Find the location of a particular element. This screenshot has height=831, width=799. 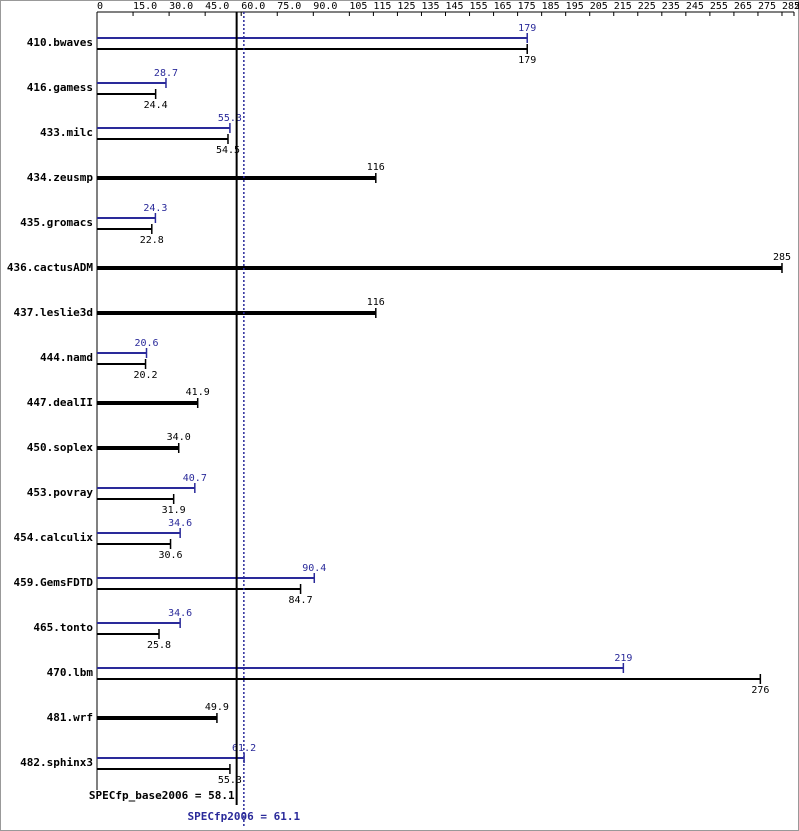

x-tick-label: 115 is located at coordinates (382, 6).